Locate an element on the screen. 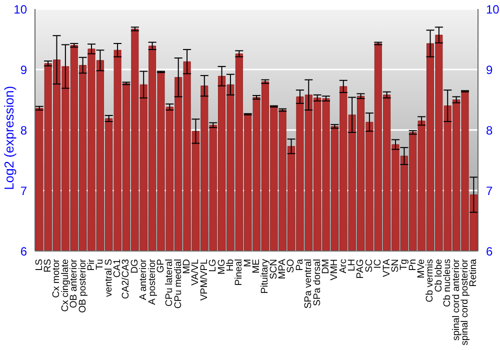 The width and height of the screenshot is (500, 350). x-tick-label: MVe is located at coordinates (422, 268).